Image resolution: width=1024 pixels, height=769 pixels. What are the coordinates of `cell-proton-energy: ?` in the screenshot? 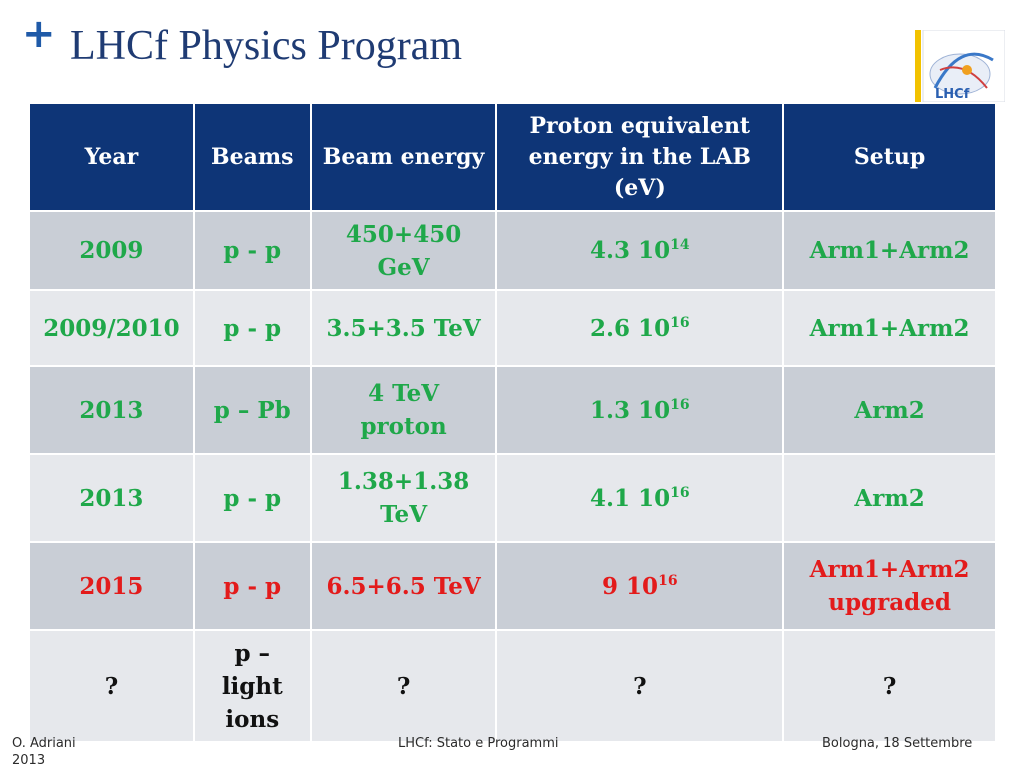 It's located at (640, 686).